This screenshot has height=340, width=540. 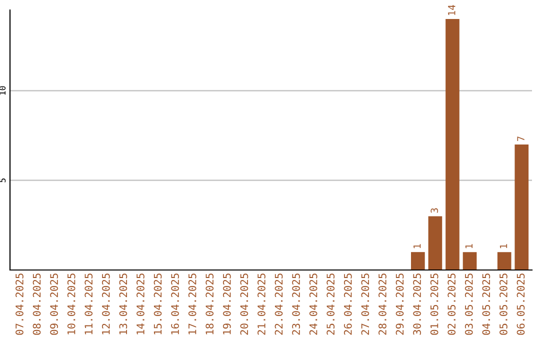 What do you see at coordinates (175, 304) in the screenshot?
I see `x-tick-label: 16.04.2025` at bounding box center [175, 304].